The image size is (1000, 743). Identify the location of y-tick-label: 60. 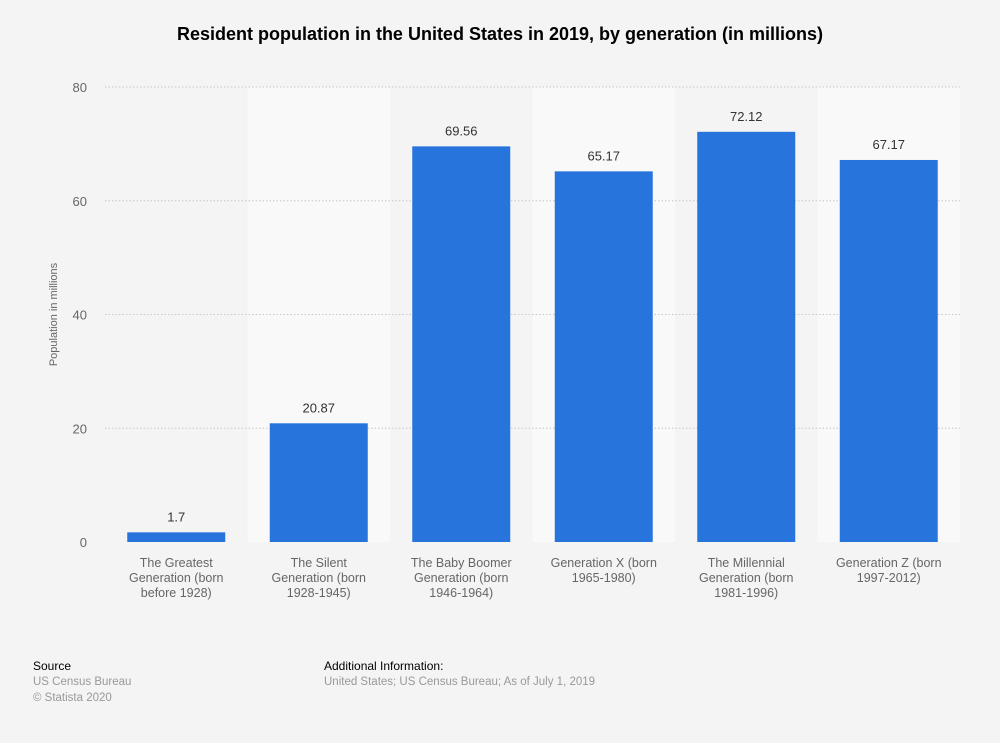
(80, 201).